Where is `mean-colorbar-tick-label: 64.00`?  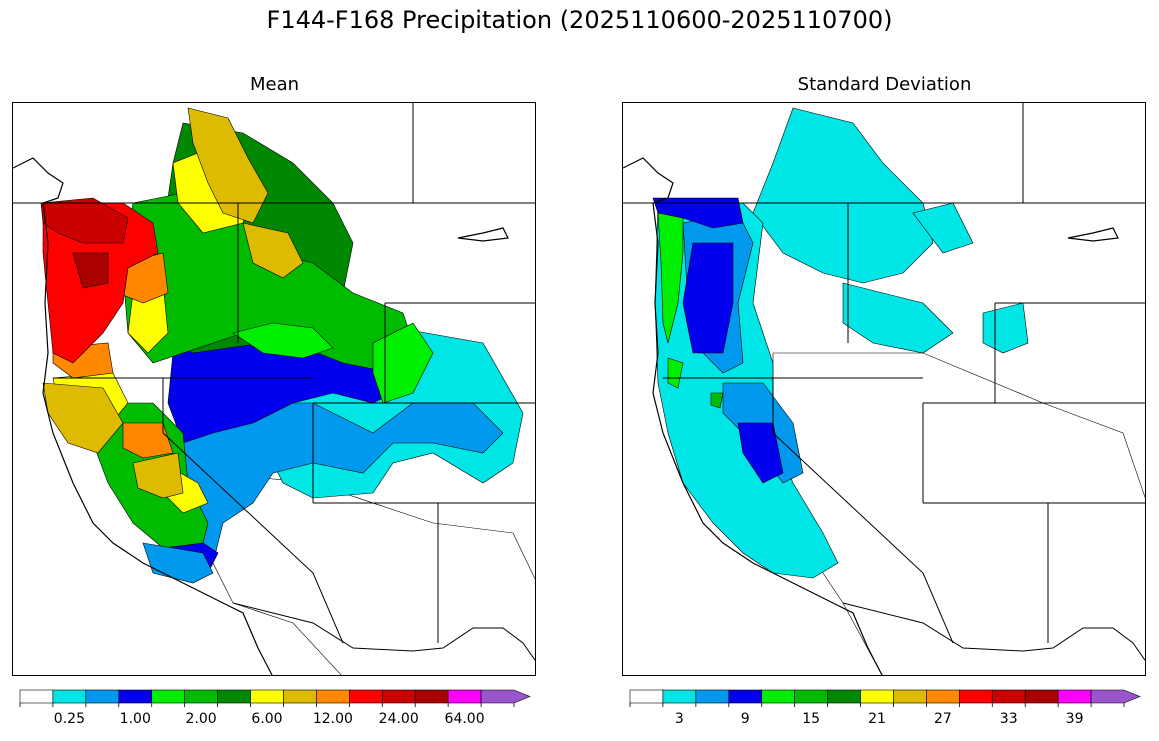
mean-colorbar-tick-label: 64.00 is located at coordinates (464, 719).